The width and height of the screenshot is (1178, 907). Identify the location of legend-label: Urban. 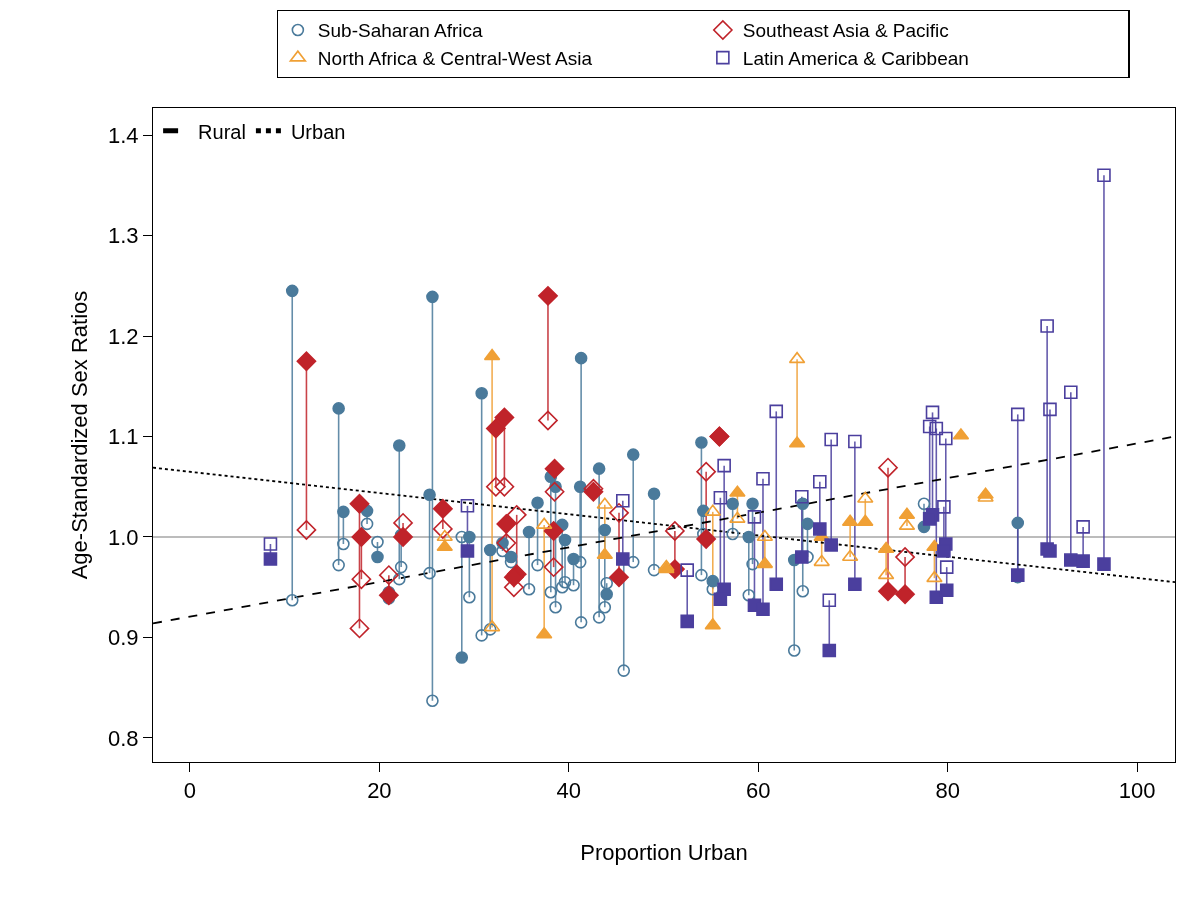
(318, 131).